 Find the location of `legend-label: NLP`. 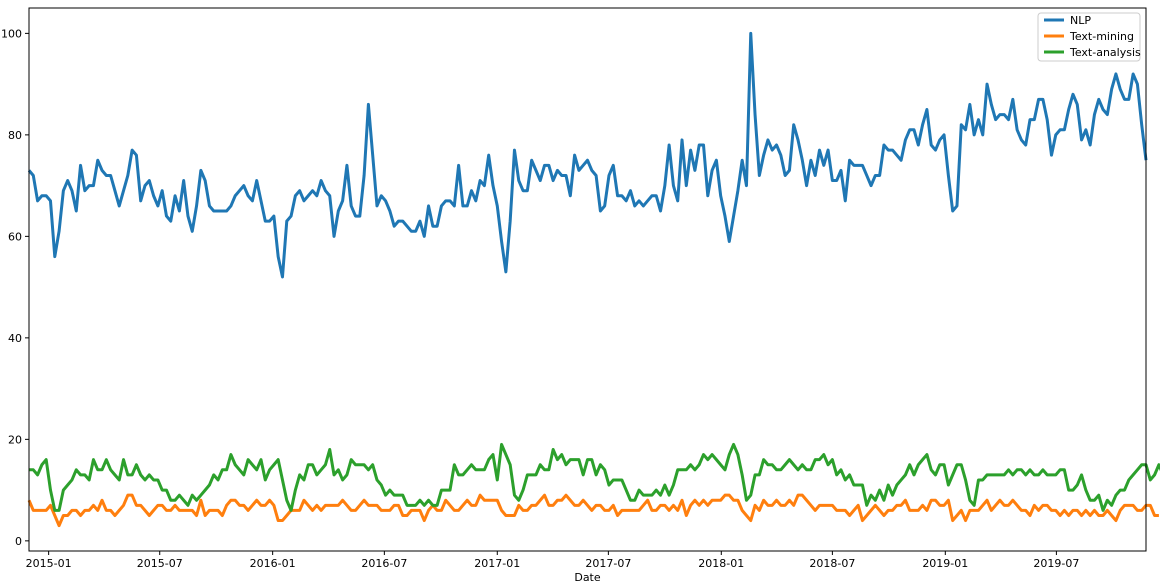

legend-label: NLP is located at coordinates (1080, 20).